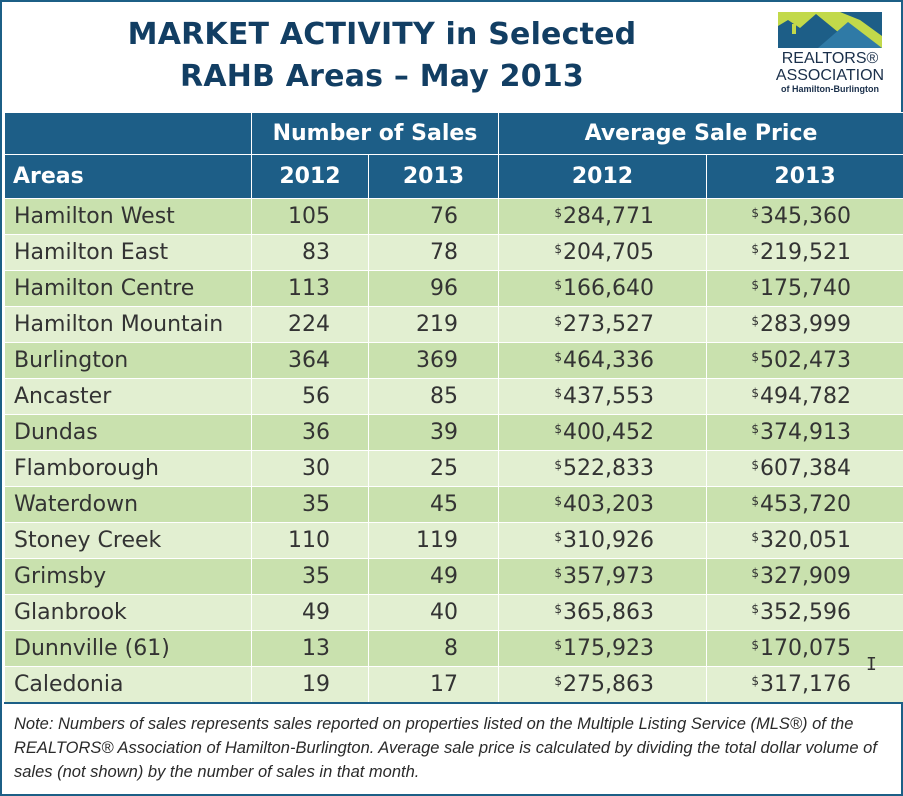 The image size is (903, 796). What do you see at coordinates (60, 576) in the screenshot?
I see `cell-area-value: Grimsby` at bounding box center [60, 576].